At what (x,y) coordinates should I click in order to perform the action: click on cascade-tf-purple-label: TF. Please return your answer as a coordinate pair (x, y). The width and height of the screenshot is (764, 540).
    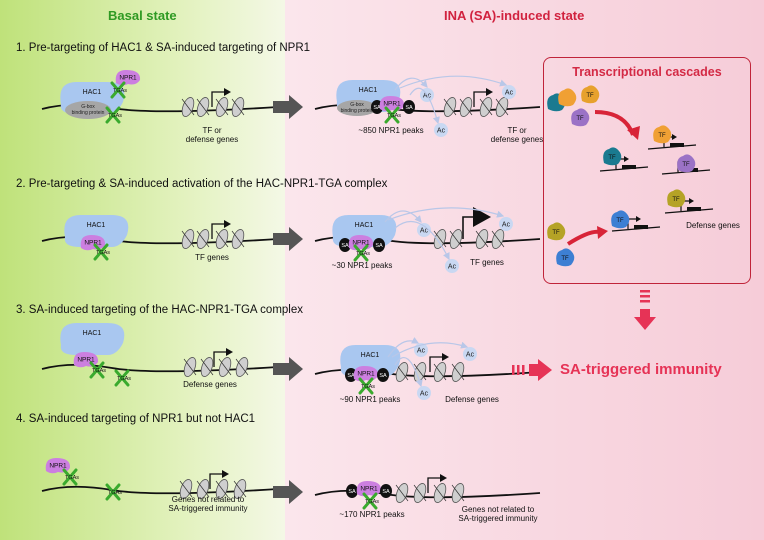
    Looking at the image, I should click on (580, 119).